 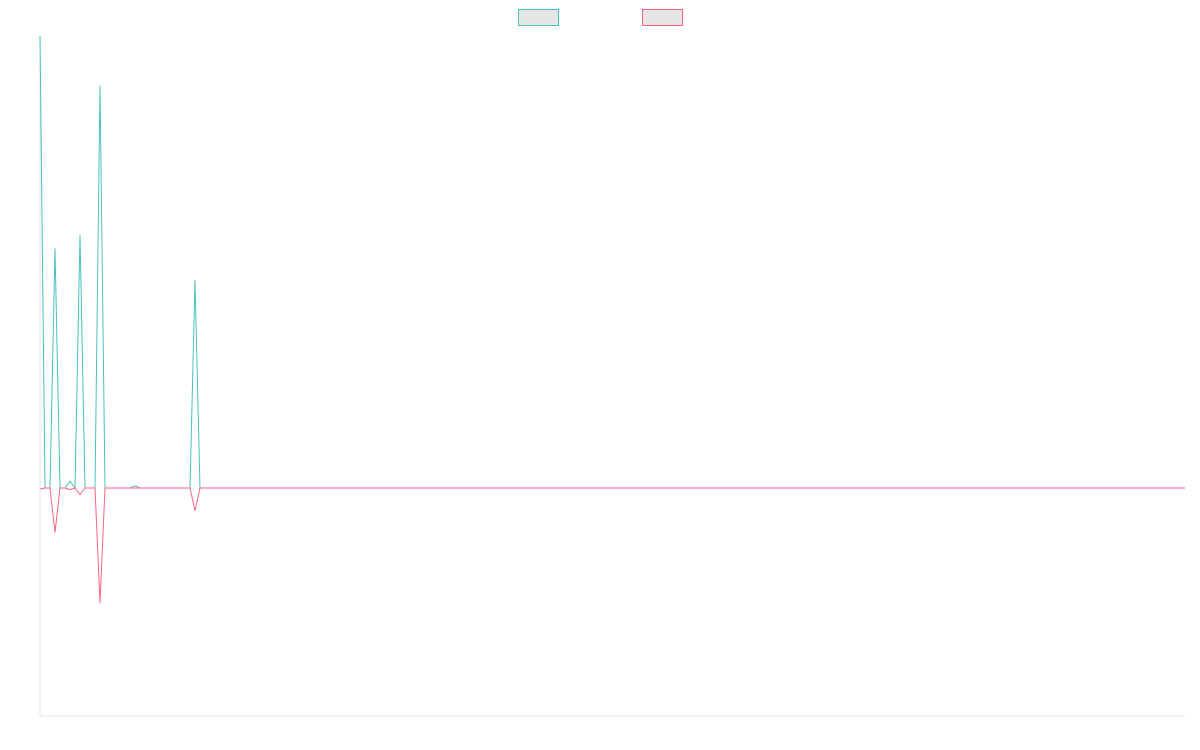 I want to click on chart-legend, so click(x=600, y=17).